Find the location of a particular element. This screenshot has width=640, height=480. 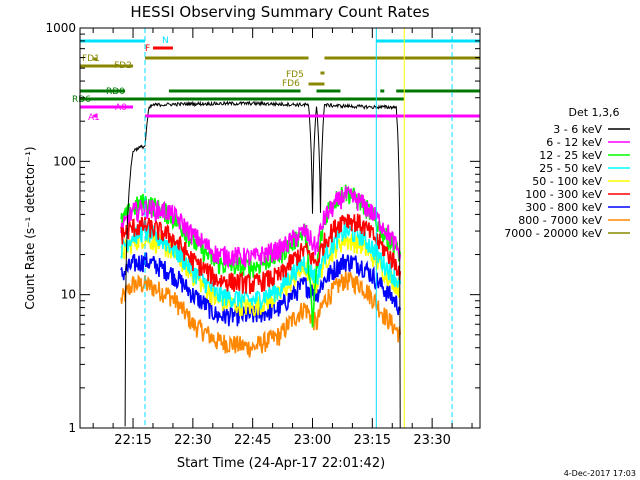

y-tick-label: 10 is located at coordinates (68, 295).